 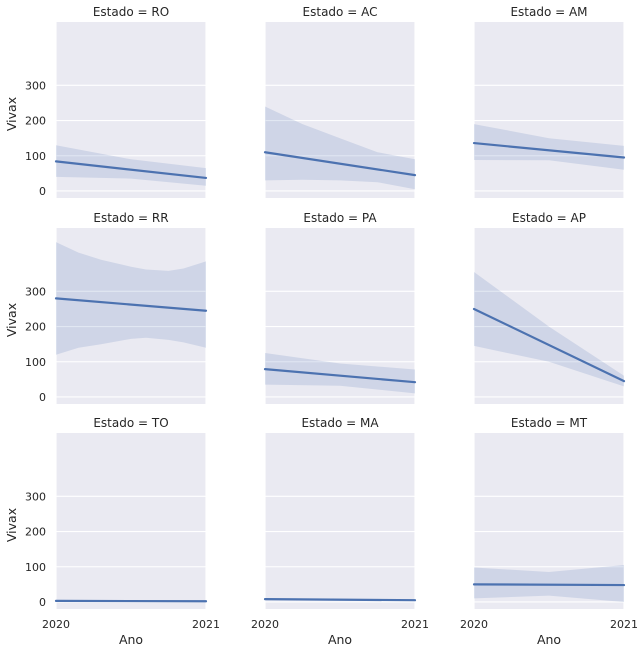 What do you see at coordinates (340, 12) in the screenshot?
I see `facet-title: Estado = AC` at bounding box center [340, 12].